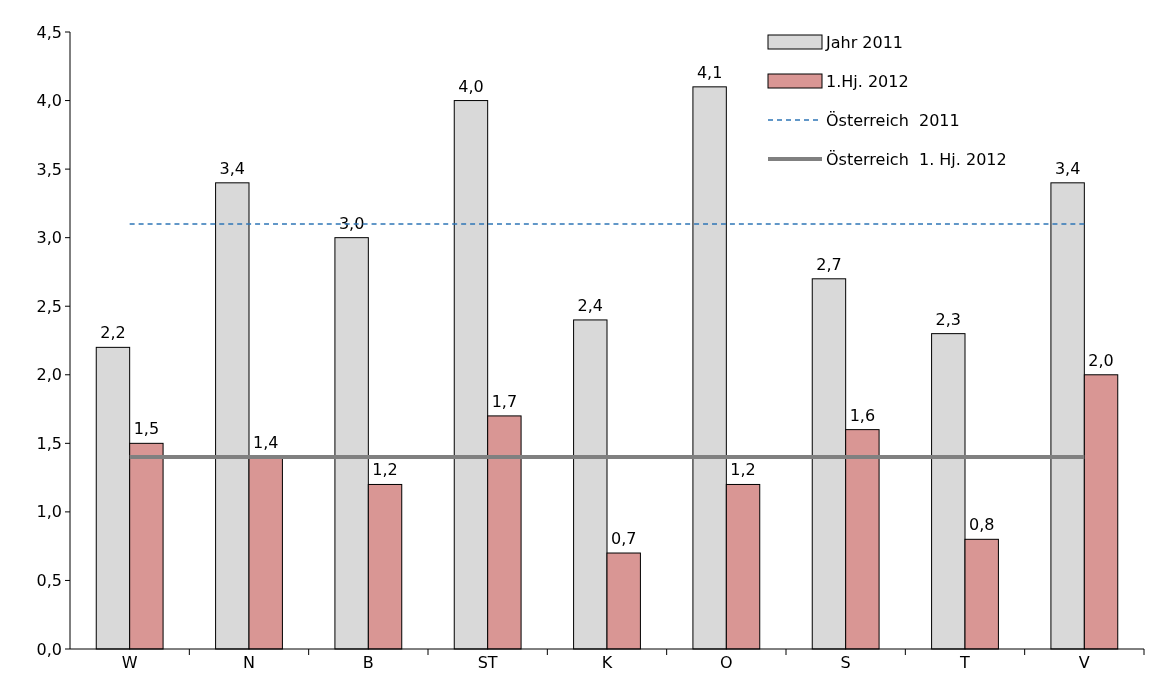 The width and height of the screenshot is (1158, 681). Describe the element at coordinates (49, 32) in the screenshot. I see `y-tick-label: 4,5` at that location.